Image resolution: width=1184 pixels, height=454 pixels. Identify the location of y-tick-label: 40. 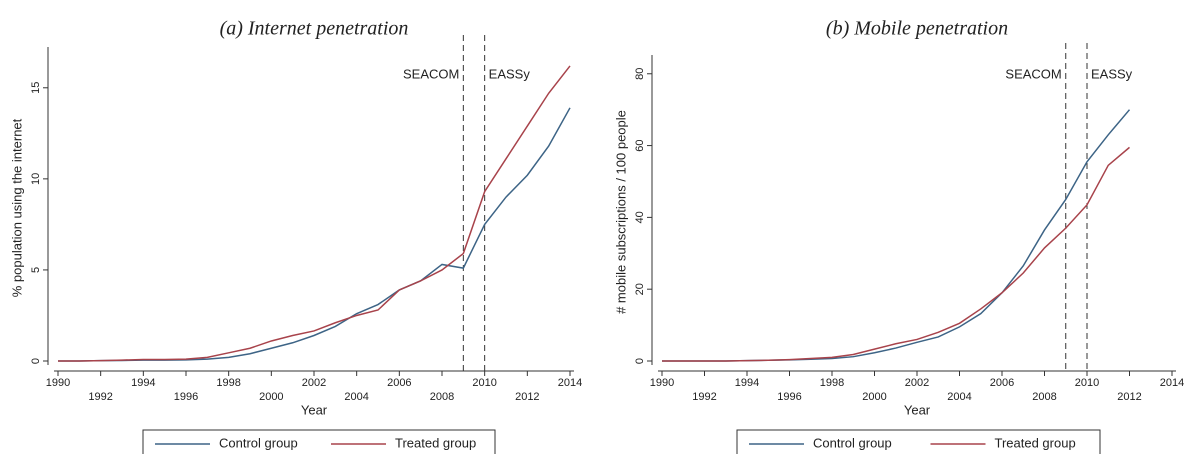
(640, 217).